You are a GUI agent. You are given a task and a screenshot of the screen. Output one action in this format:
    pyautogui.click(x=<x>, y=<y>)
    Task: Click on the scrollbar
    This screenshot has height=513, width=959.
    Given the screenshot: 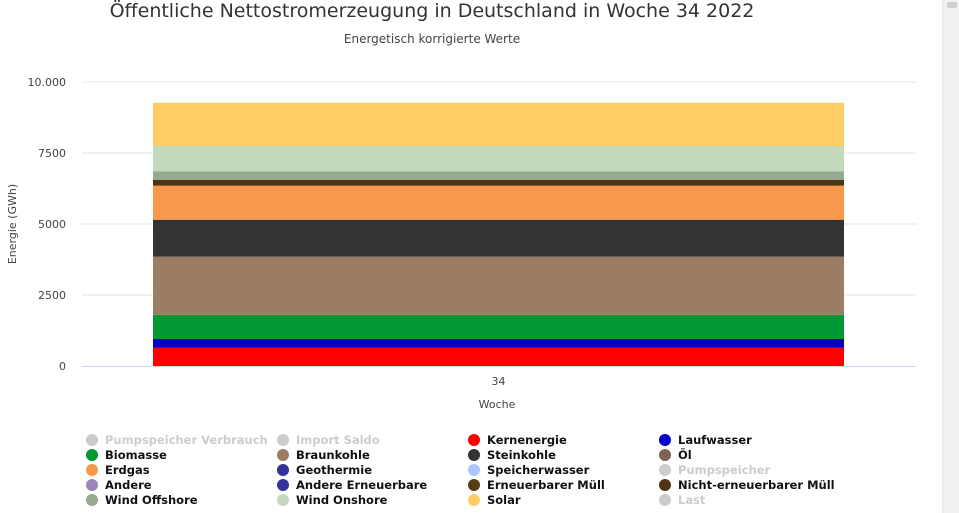 What is the action you would take?
    pyautogui.click(x=950, y=256)
    